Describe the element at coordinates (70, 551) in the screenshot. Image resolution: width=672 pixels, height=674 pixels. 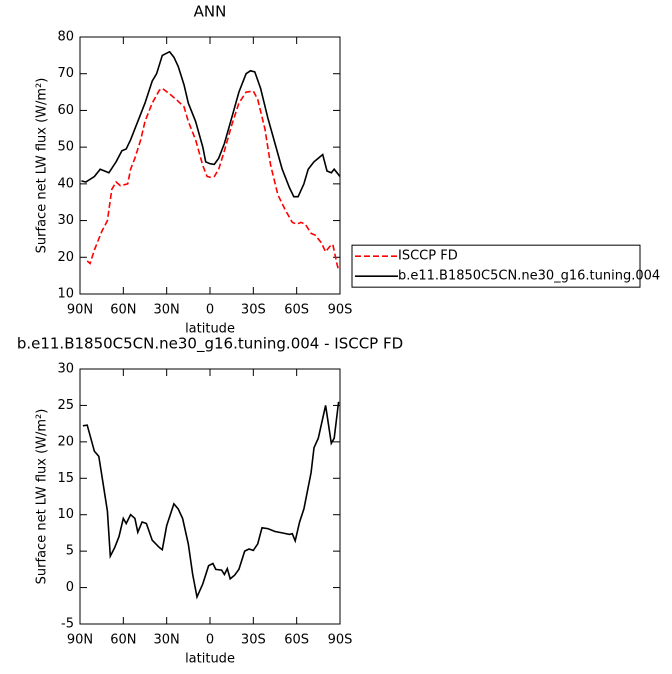
I see `y-tick-label: 5` at that location.